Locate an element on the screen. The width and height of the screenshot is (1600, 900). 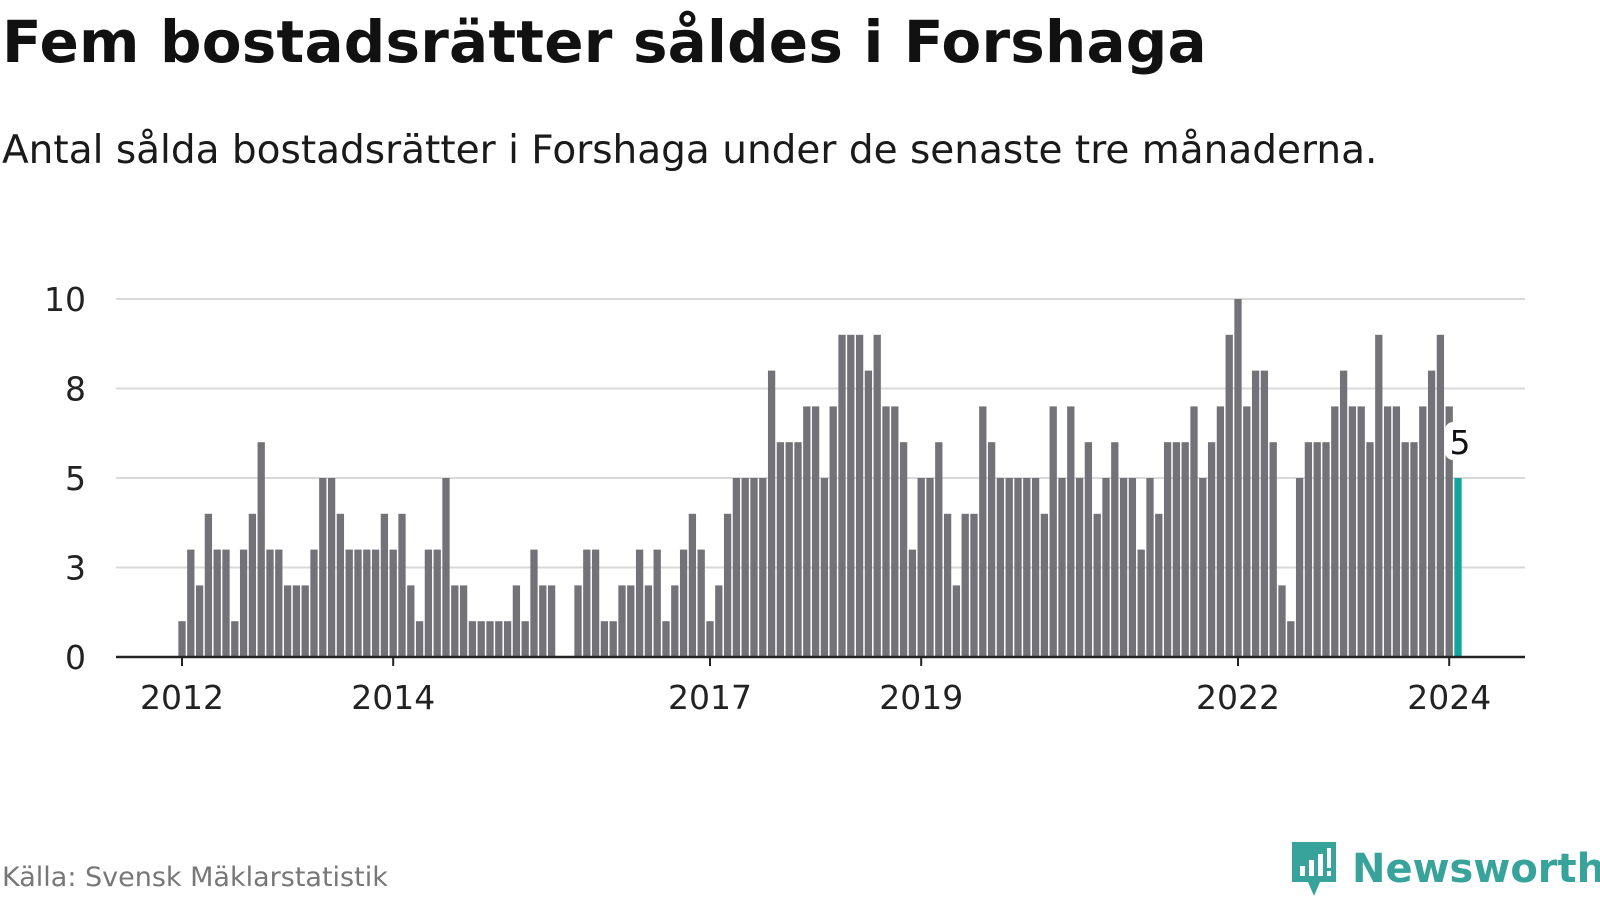
brand-name: Newsworthy is located at coordinates (1476, 869).